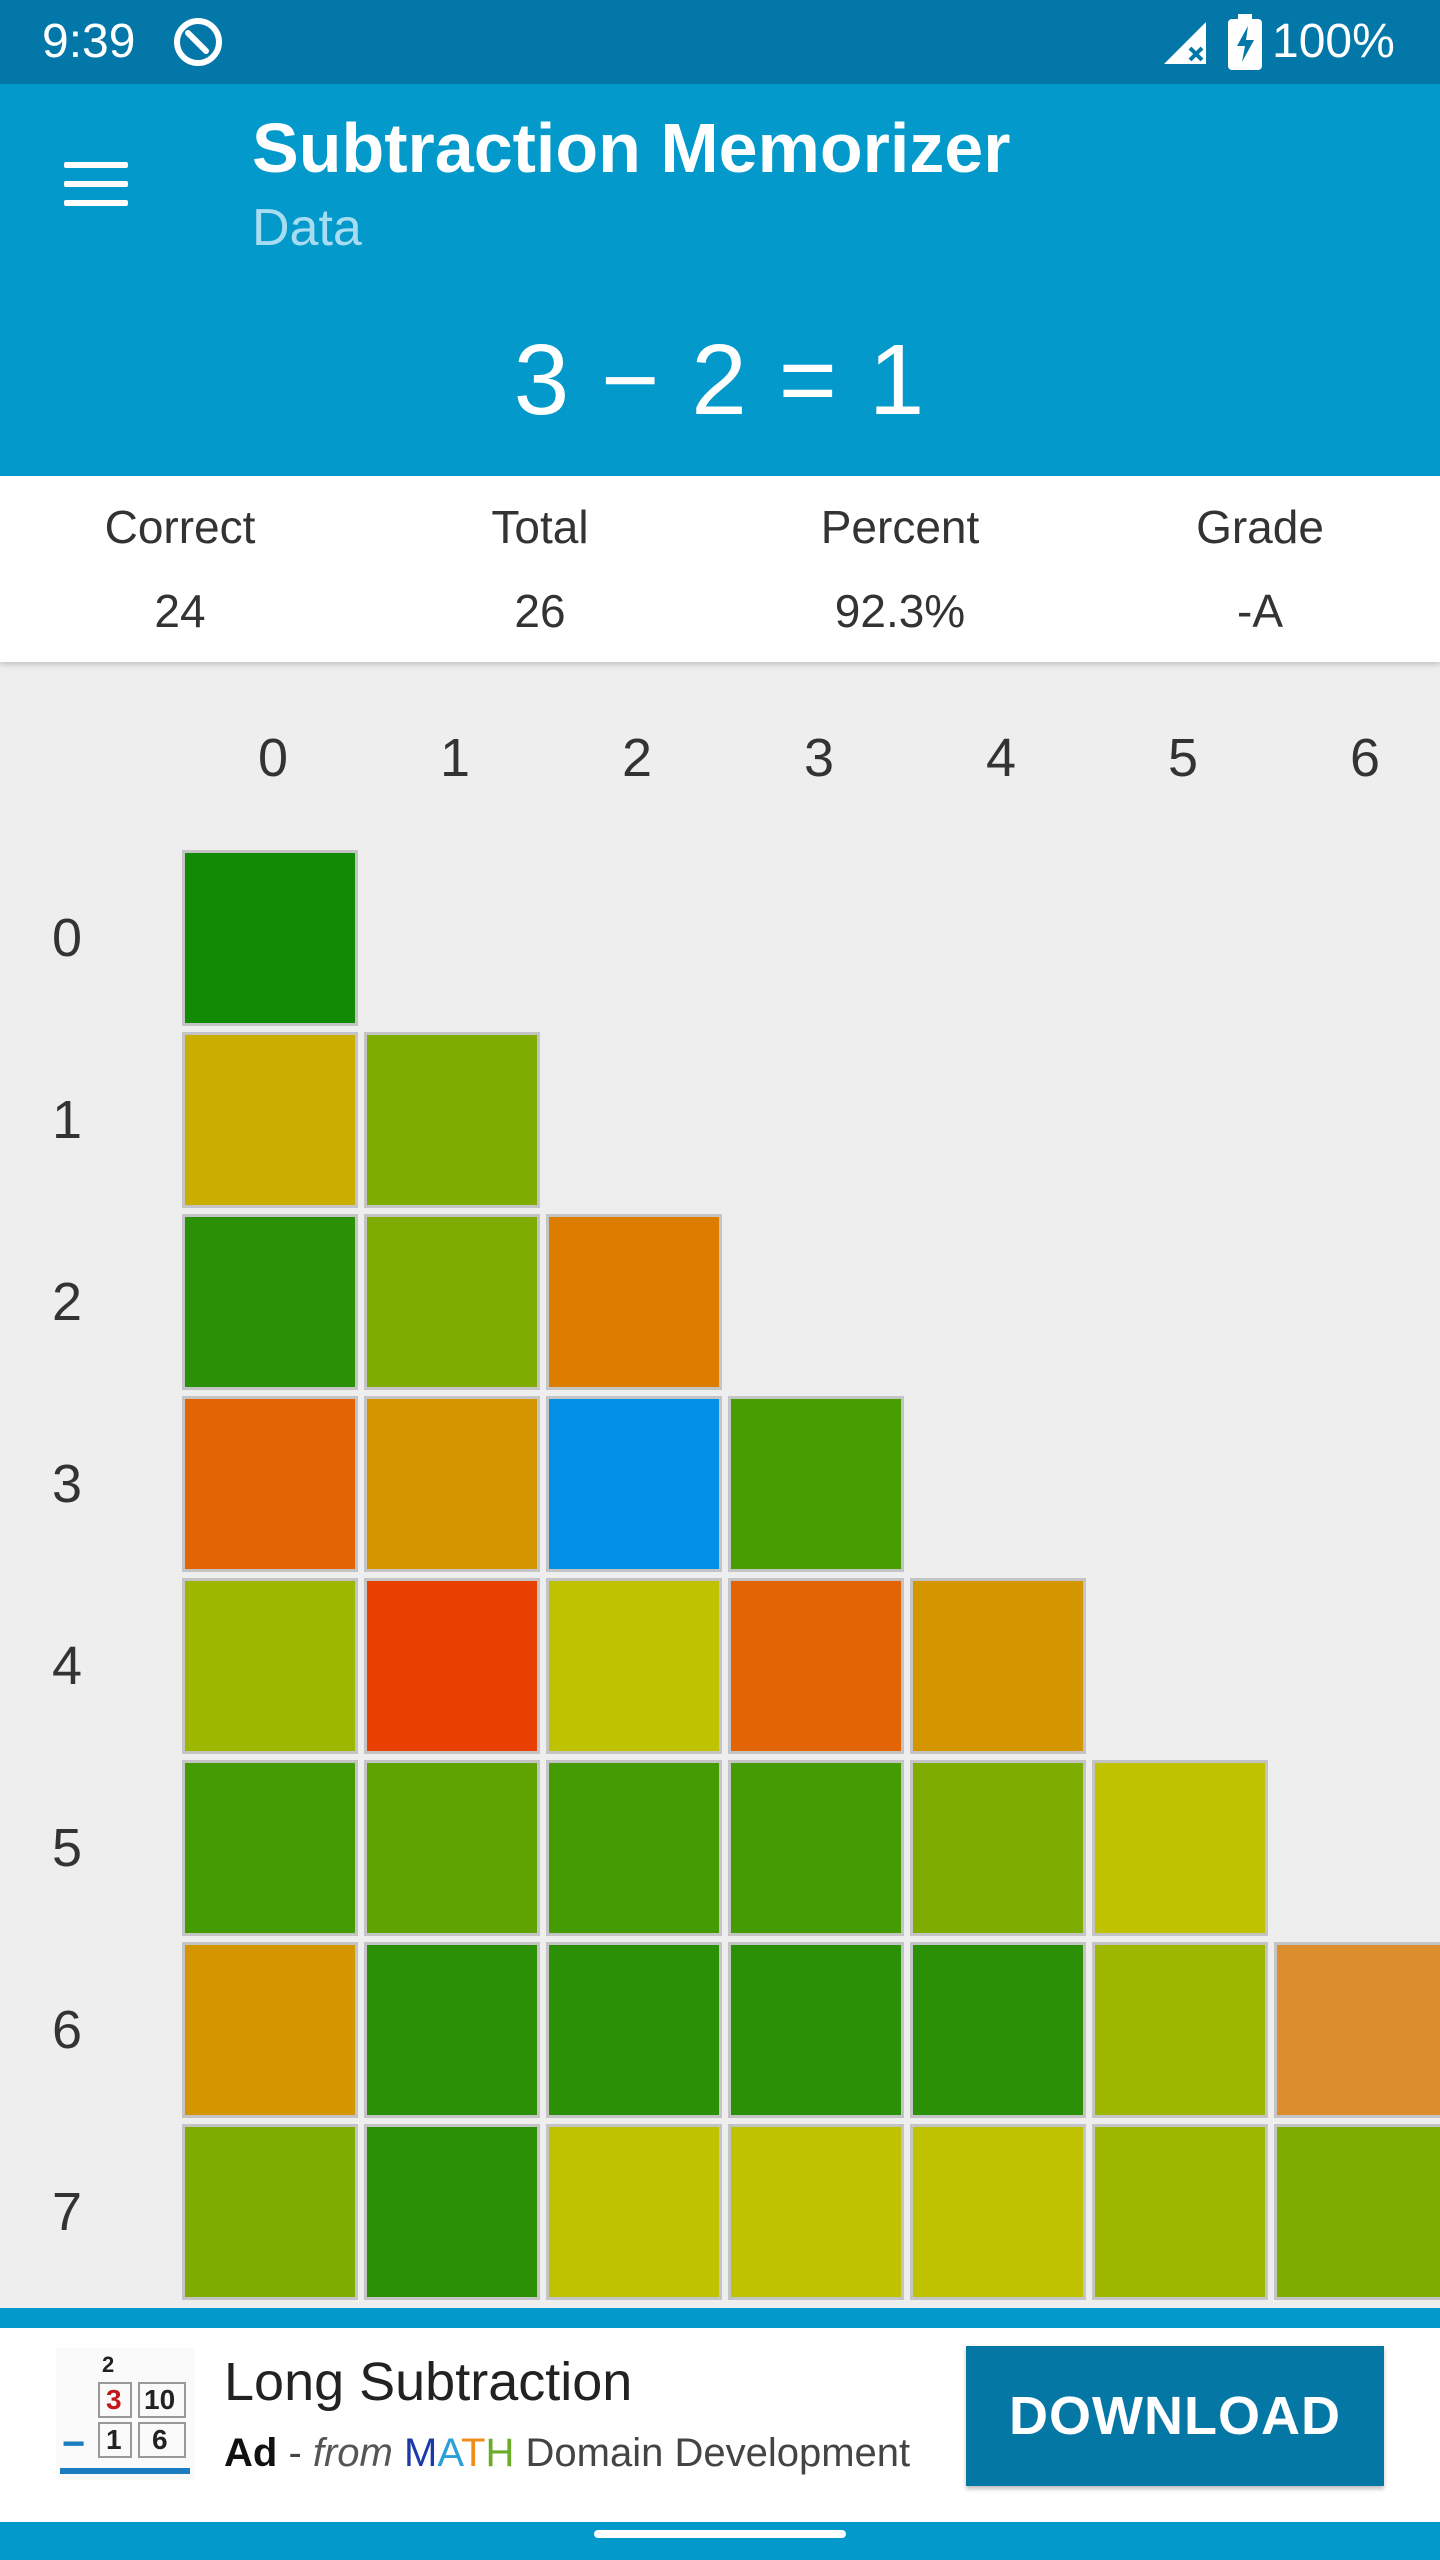 The width and height of the screenshot is (1440, 2560). Describe the element at coordinates (108, 2364) in the screenshot. I see `logo-digit: 2` at that location.